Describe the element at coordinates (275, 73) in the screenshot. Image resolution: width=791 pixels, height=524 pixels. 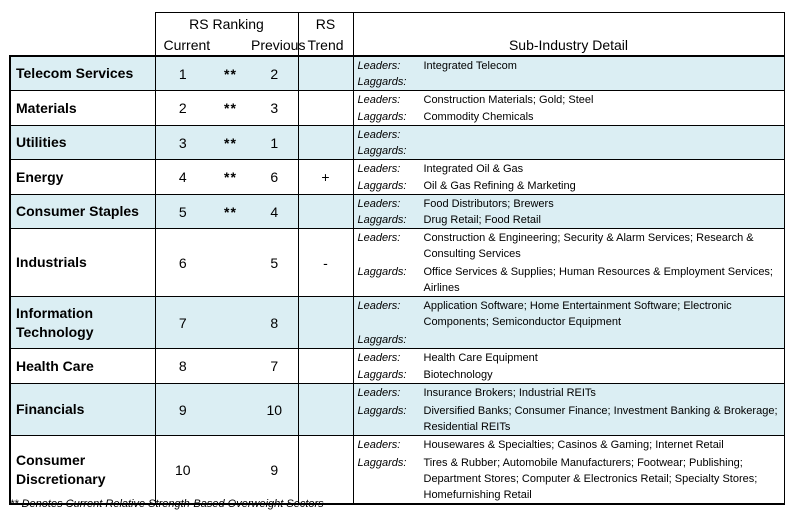
I see `previous-rank: 2` at that location.